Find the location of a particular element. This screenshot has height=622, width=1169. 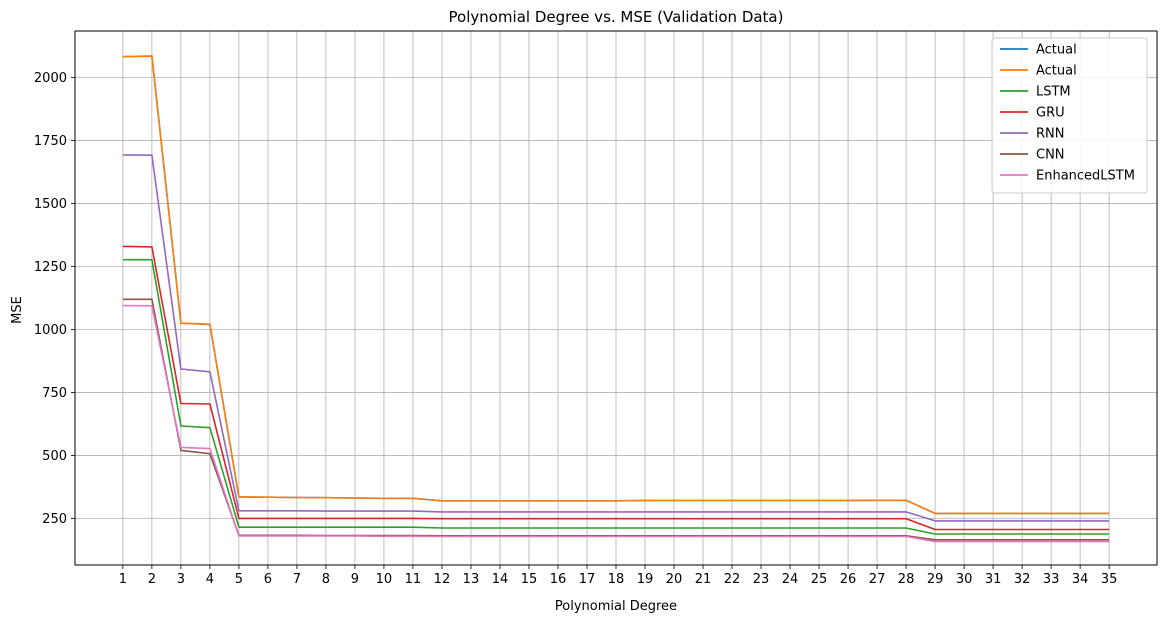

x-tick-label: 8 is located at coordinates (326, 579).